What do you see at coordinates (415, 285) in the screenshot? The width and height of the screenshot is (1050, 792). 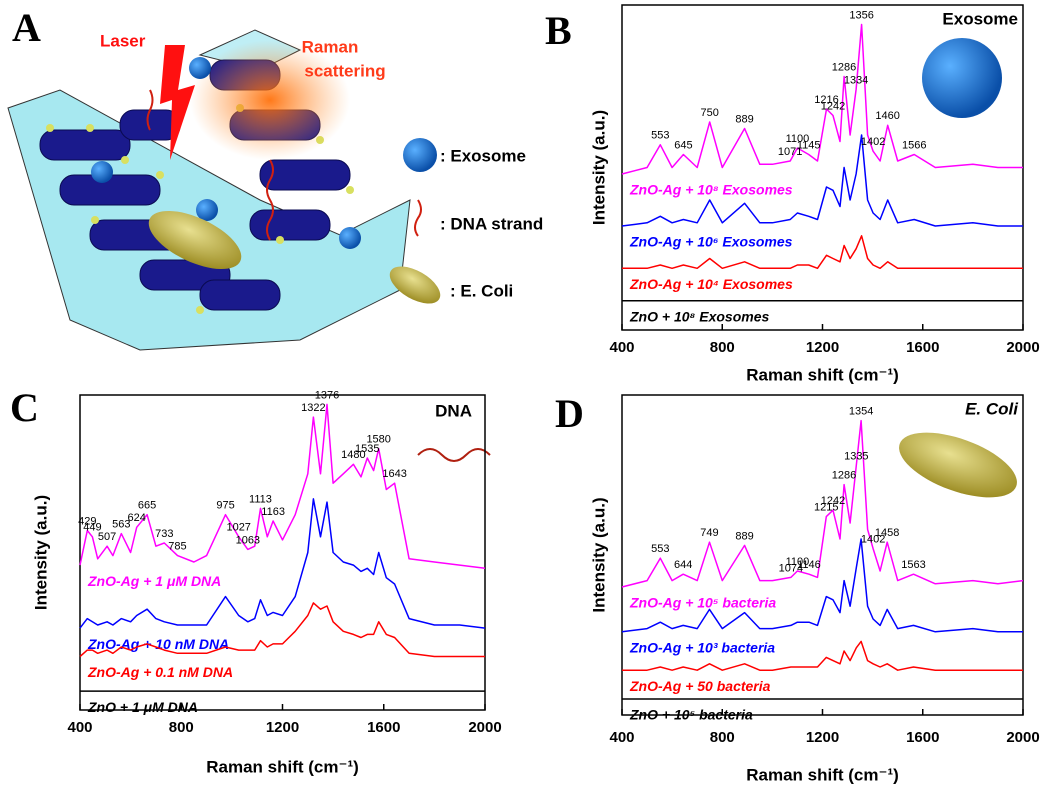 I see `legend-bacterium` at bounding box center [415, 285].